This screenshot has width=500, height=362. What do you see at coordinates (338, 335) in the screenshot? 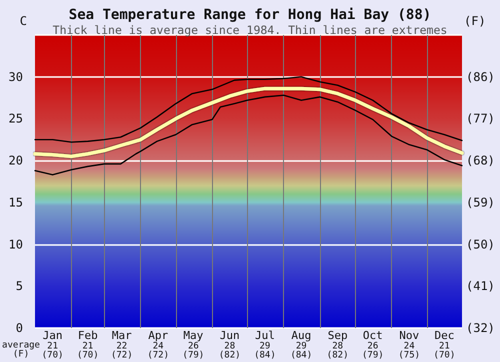
I see `x-tick-label: Sep` at bounding box center [338, 335].